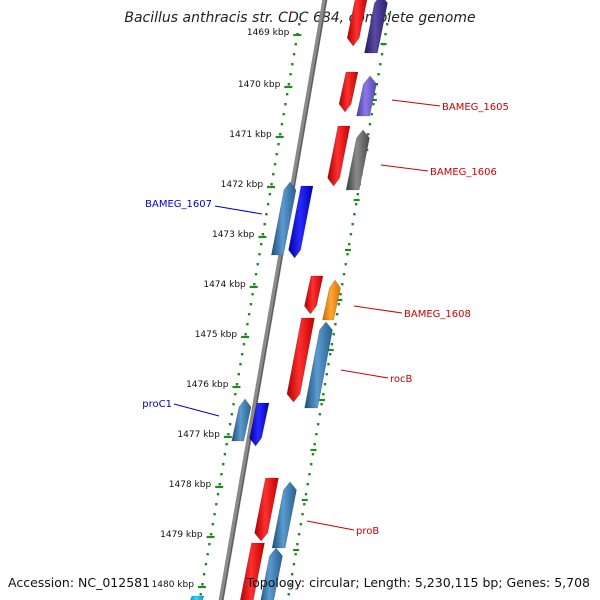 The height and width of the screenshot is (600, 600). What do you see at coordinates (376, 27) in the screenshot?
I see `gene-arrow-indigo` at bounding box center [376, 27].